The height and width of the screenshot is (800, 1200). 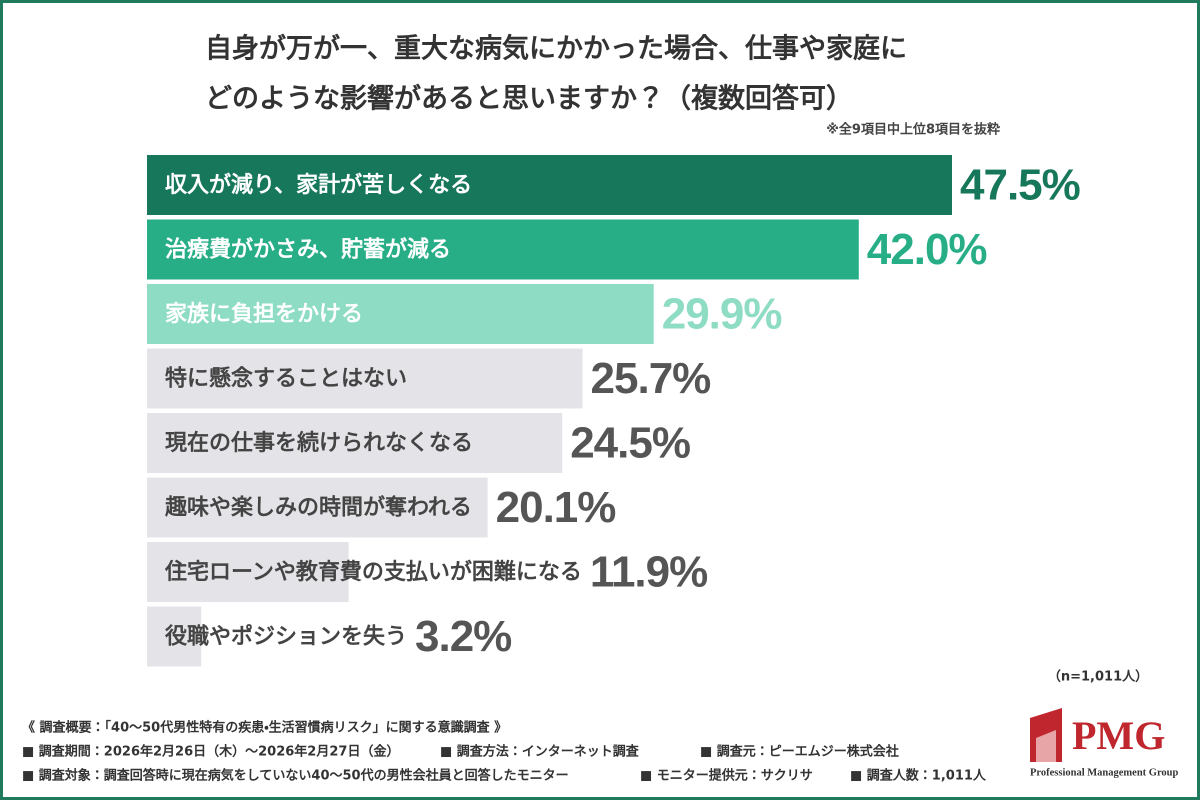 What do you see at coordinates (285, 637) in the screenshot?
I see `category-label: 役職やポジションを失う` at bounding box center [285, 637].